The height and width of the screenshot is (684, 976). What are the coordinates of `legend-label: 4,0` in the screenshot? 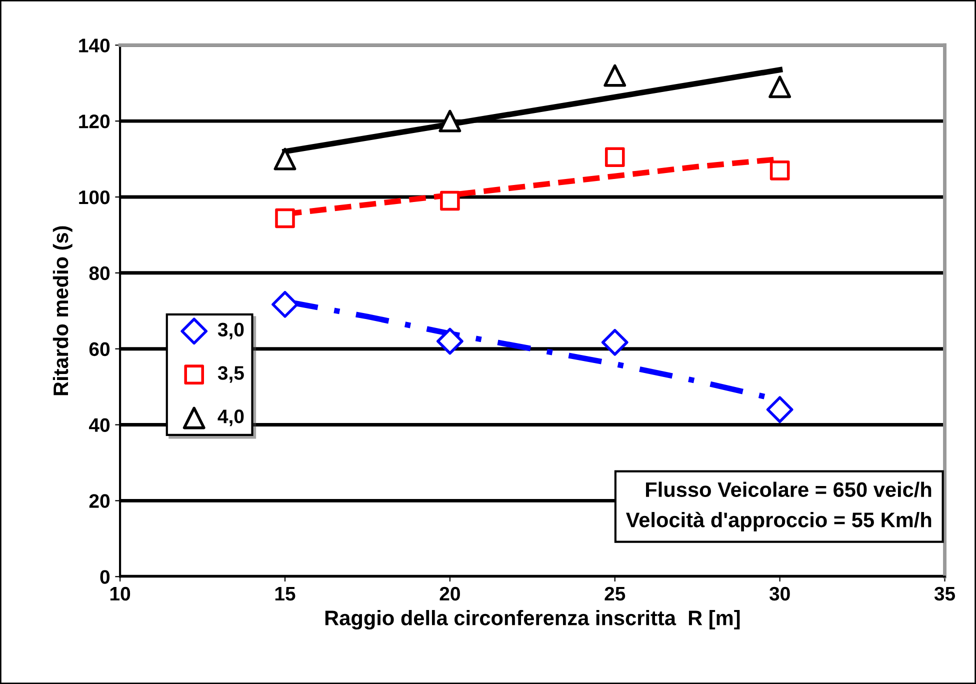 It's located at (231, 418).